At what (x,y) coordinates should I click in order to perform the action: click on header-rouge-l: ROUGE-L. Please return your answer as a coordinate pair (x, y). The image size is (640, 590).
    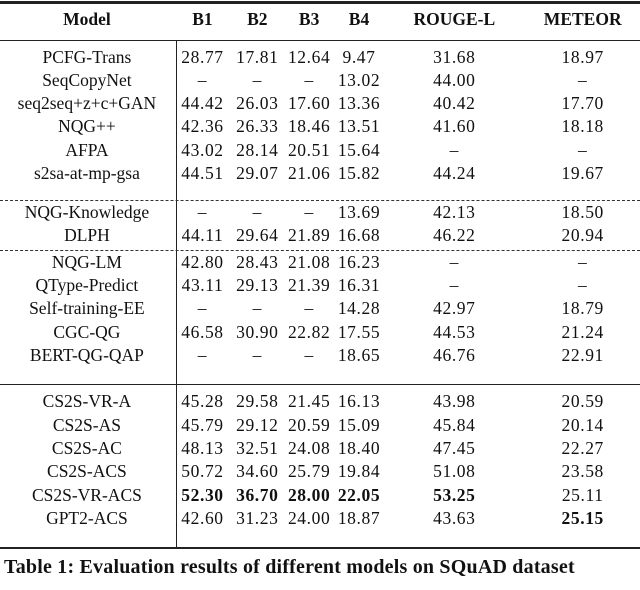
    Looking at the image, I should click on (454, 19).